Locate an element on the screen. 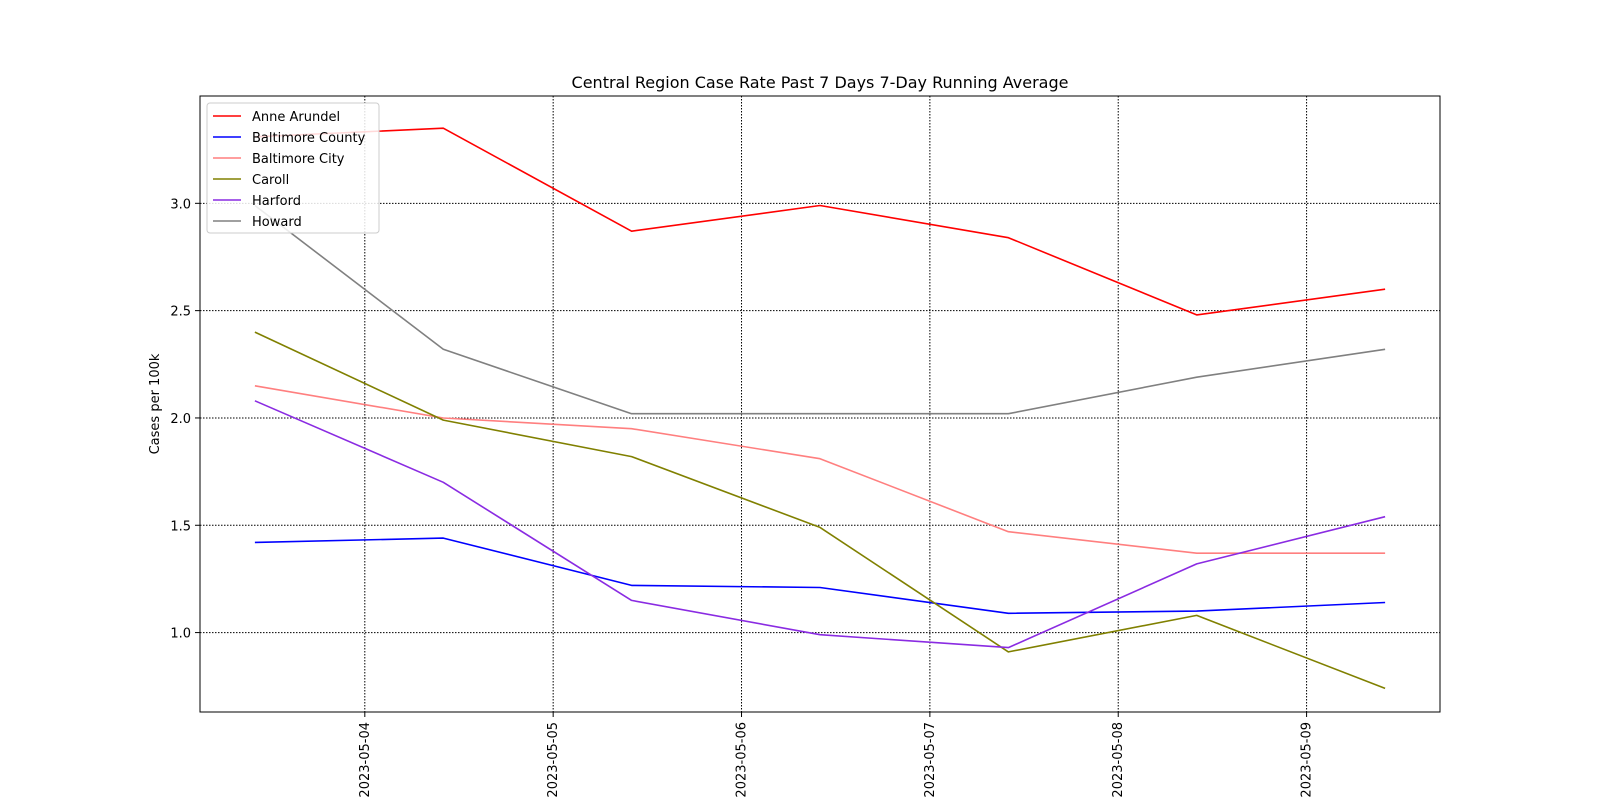 The width and height of the screenshot is (1600, 800). x-tick-label: 2023-05-07 is located at coordinates (930, 760).